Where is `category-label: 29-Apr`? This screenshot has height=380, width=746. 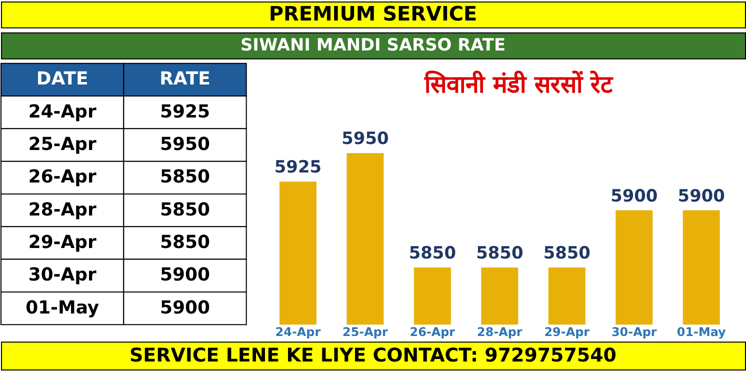 category-label: 29-Apr is located at coordinates (62, 242).